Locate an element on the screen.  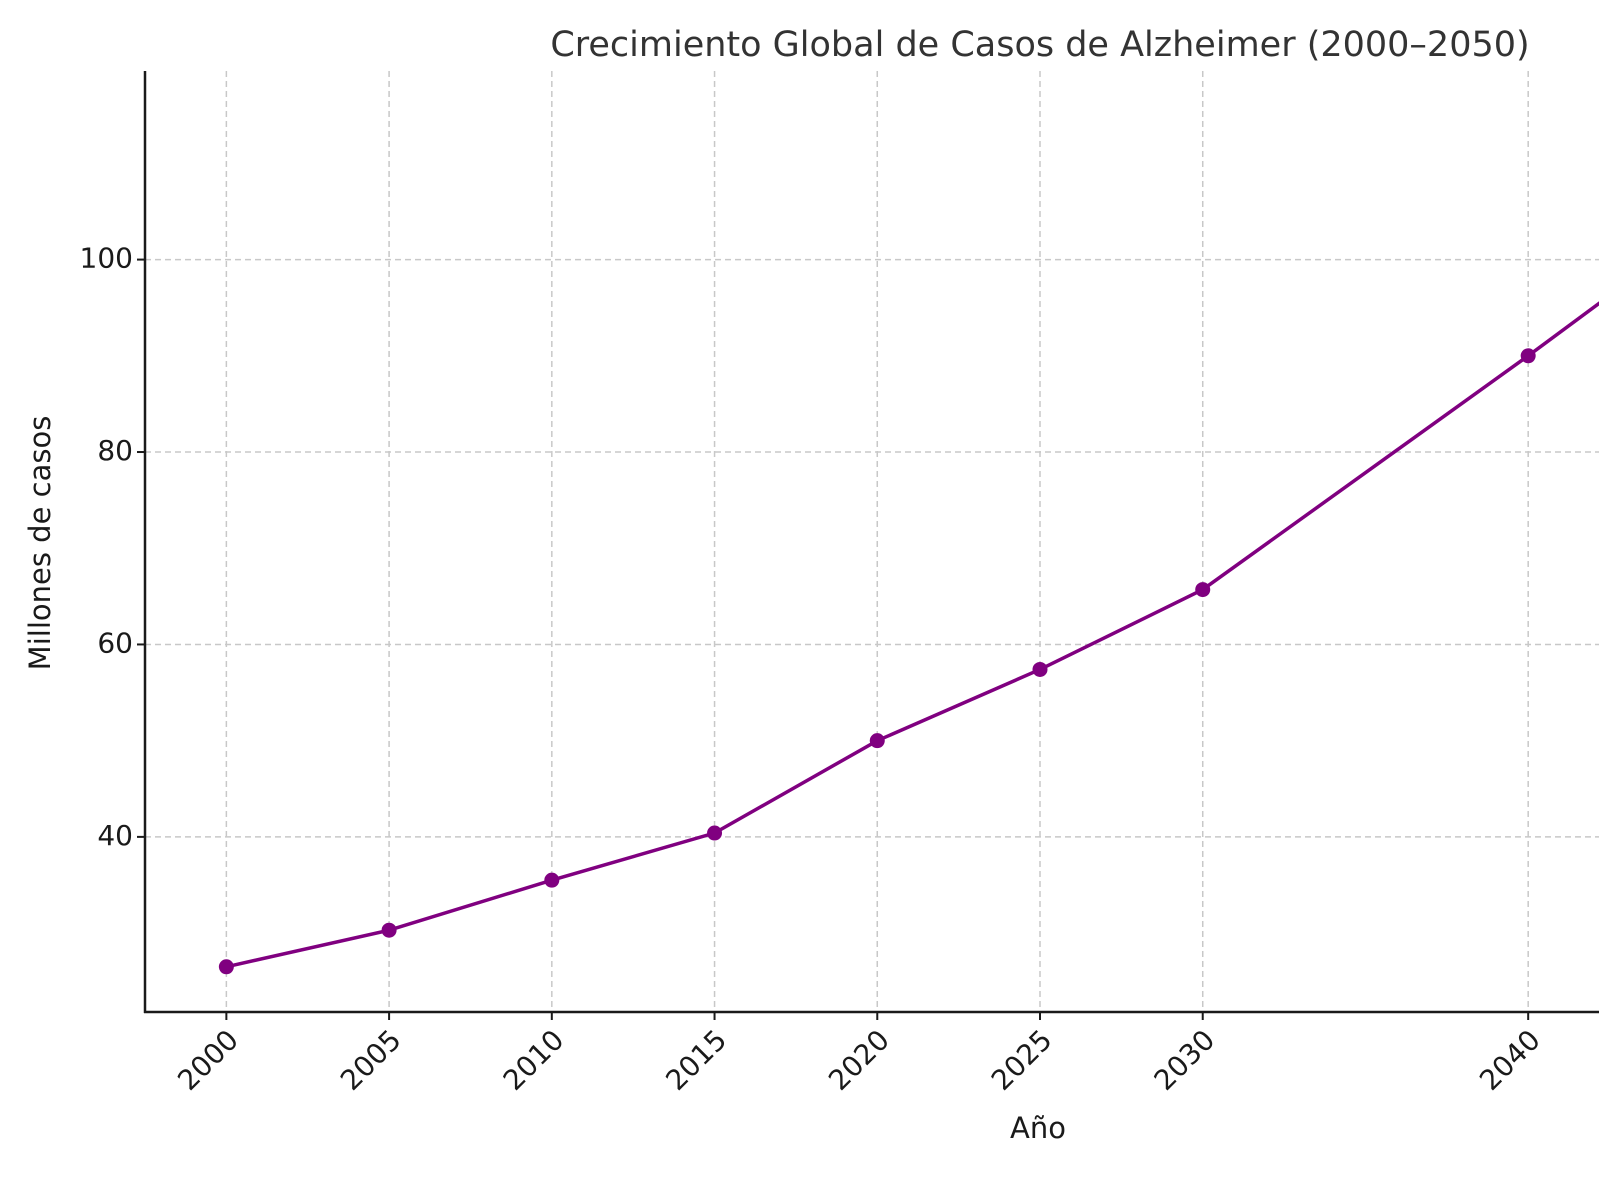
y-tick-label: 40 is located at coordinates (115, 835).